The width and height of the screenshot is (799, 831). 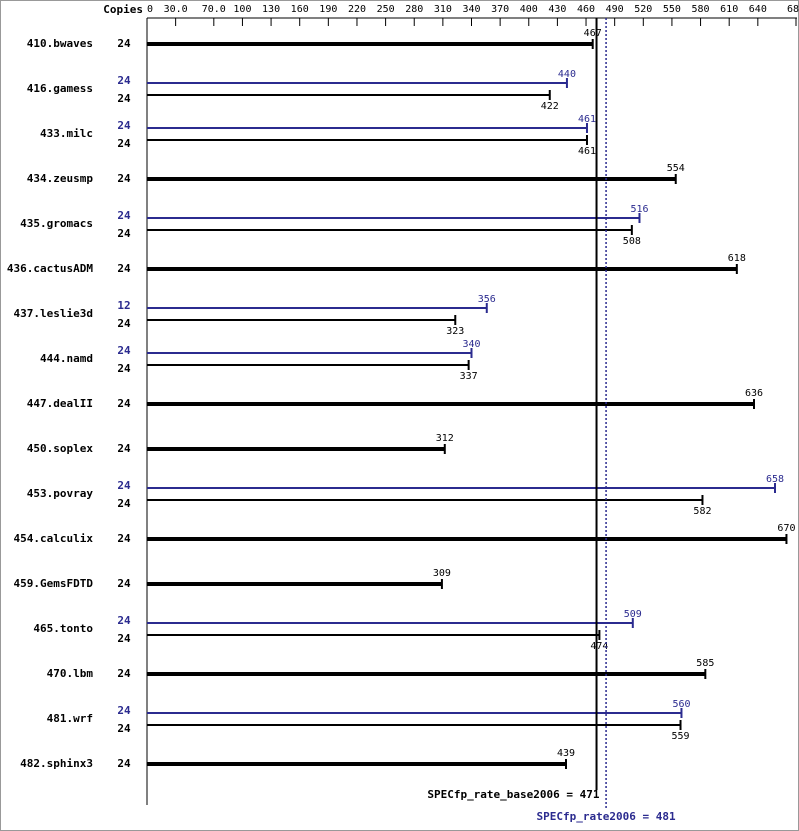 I want to click on value-label: 508, so click(x=632, y=241).